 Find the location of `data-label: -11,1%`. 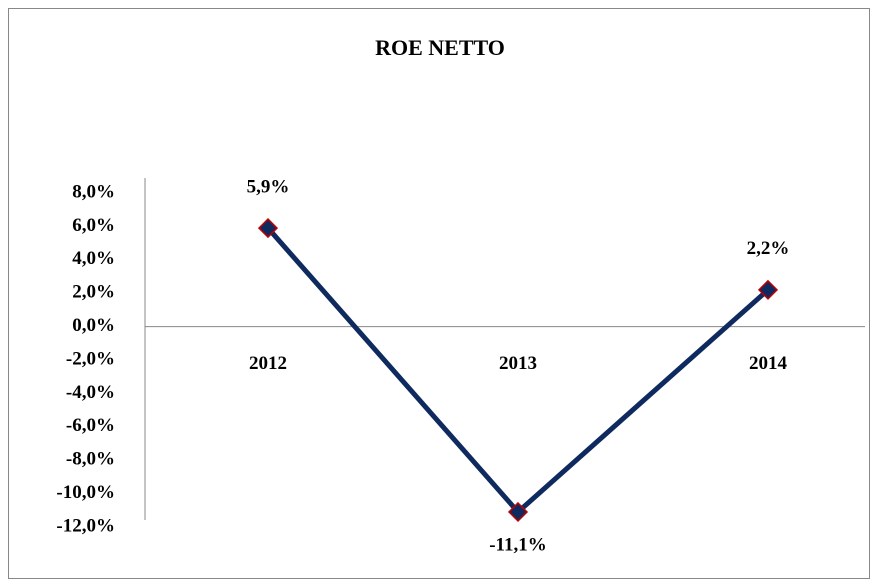

data-label: -11,1% is located at coordinates (518, 544).